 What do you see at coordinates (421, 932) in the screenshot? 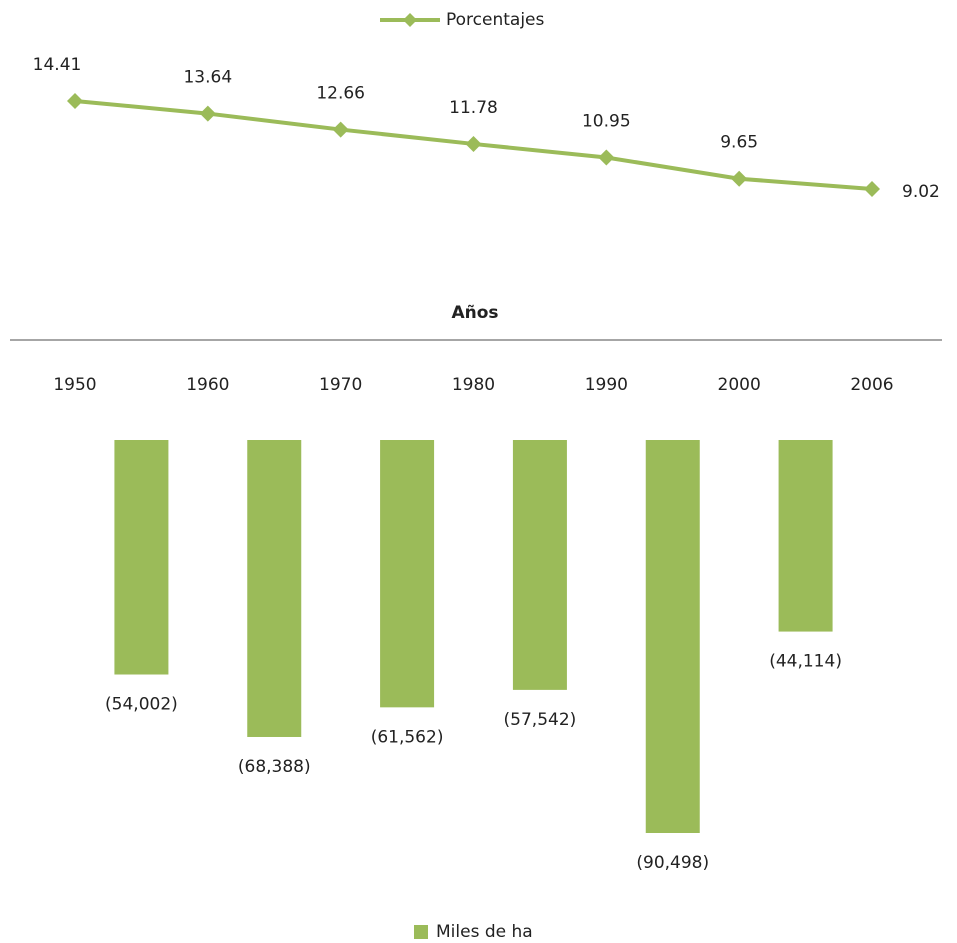
I see `legend-swatch` at bounding box center [421, 932].